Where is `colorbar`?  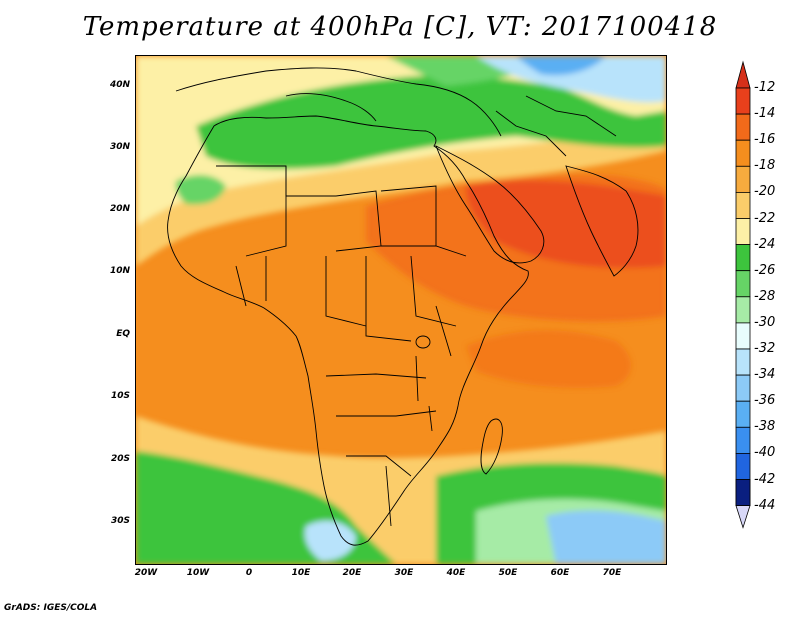
colorbar is located at coordinates (743, 294).